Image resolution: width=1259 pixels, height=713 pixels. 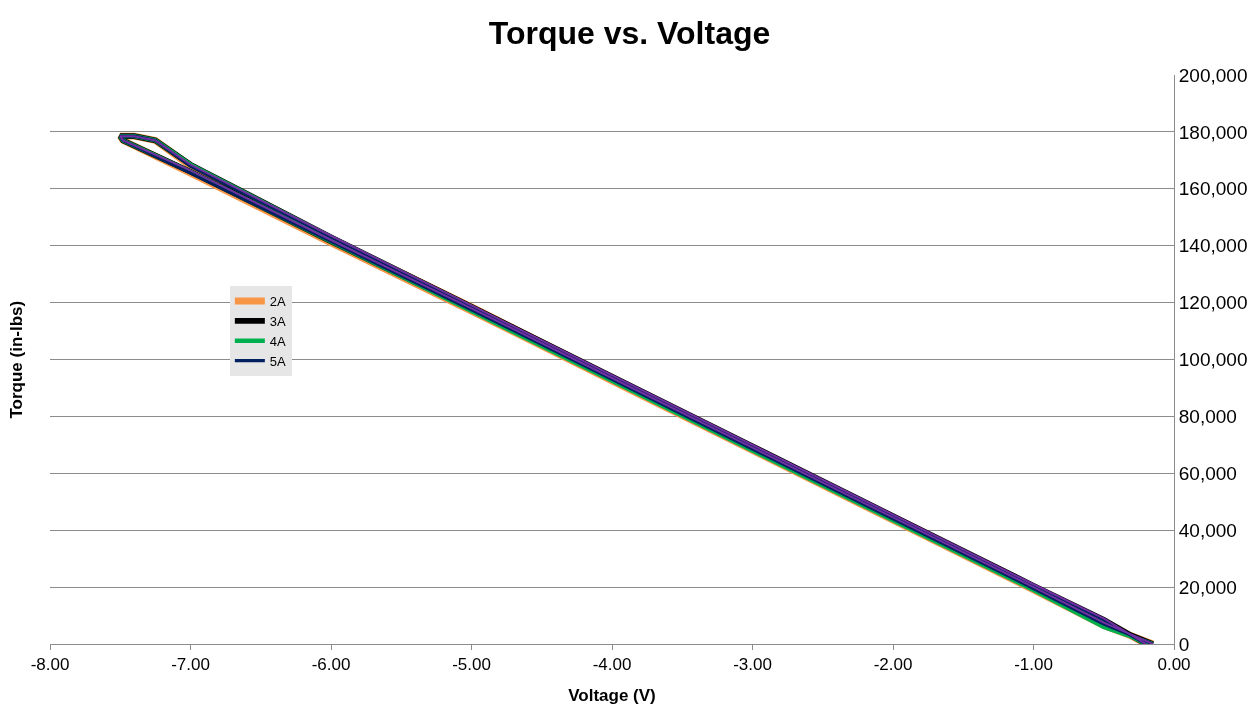 What do you see at coordinates (629, 32) in the screenshot?
I see `chart-title: Torque vs. Voltage` at bounding box center [629, 32].